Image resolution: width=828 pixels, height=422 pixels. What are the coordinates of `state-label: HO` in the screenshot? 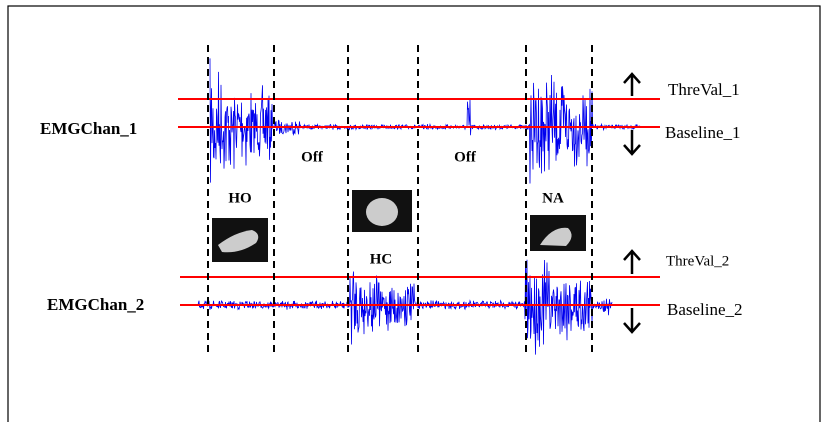 It's located at (239, 198).